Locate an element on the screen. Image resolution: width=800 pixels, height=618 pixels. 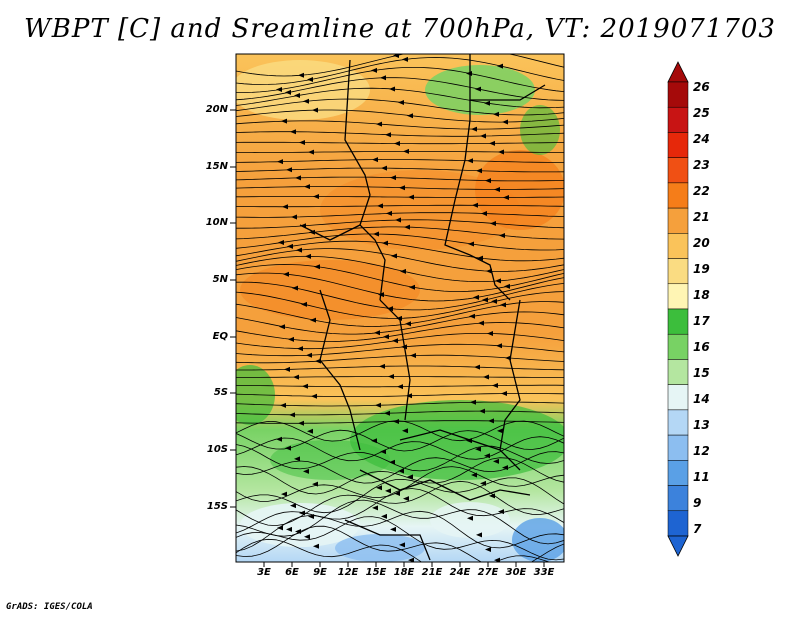
colorbar-max-triangle is located at coordinates (678, 72).